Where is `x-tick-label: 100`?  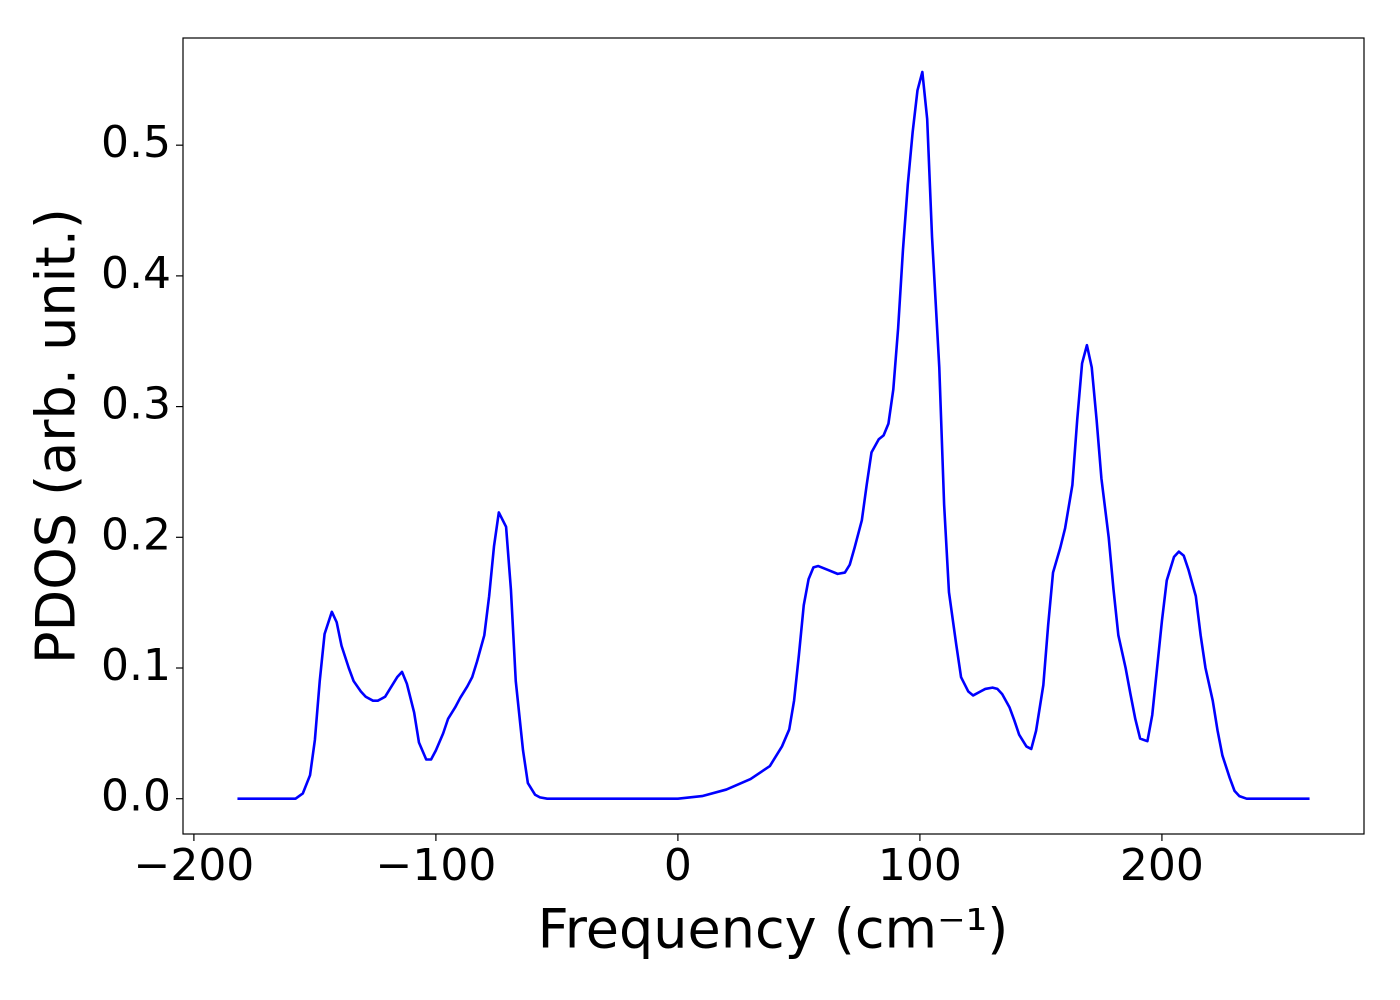 x-tick-label: 100 is located at coordinates (920, 865).